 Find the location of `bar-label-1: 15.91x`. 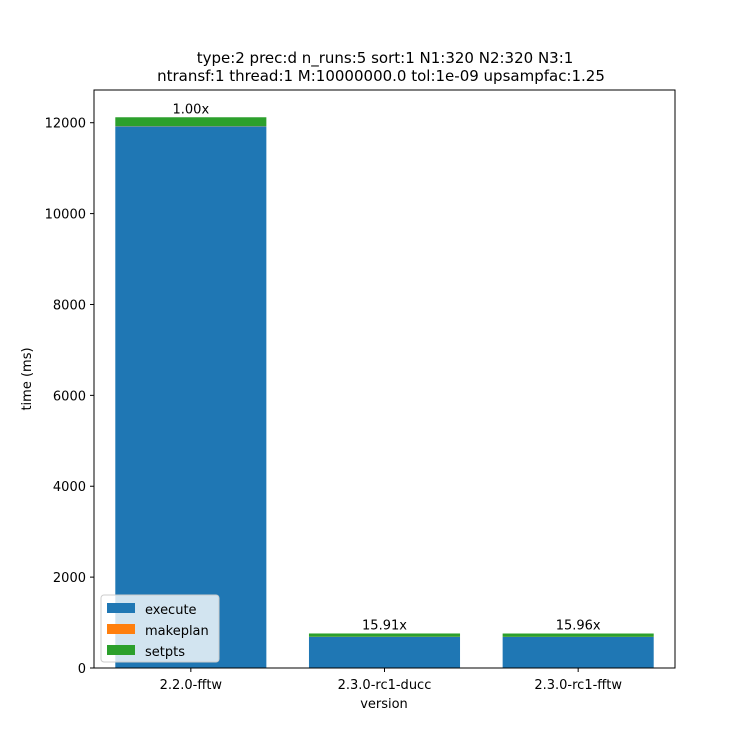

bar-label-1: 15.91x is located at coordinates (384, 625).